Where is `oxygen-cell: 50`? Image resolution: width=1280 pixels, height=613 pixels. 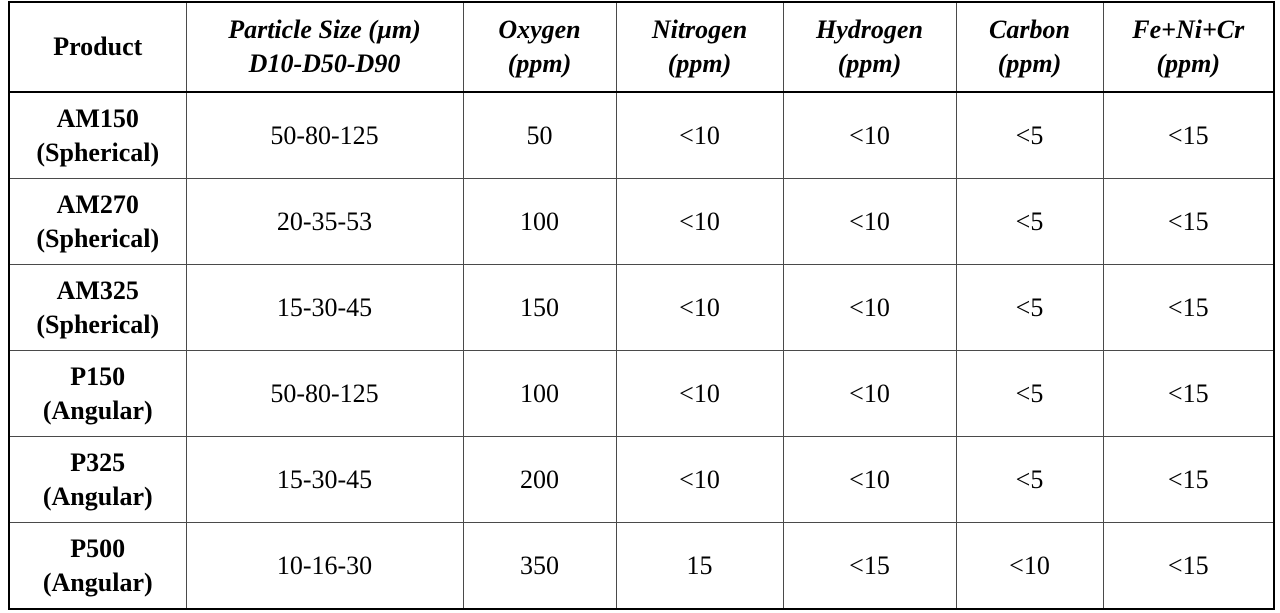 oxygen-cell: 50 is located at coordinates (539, 135).